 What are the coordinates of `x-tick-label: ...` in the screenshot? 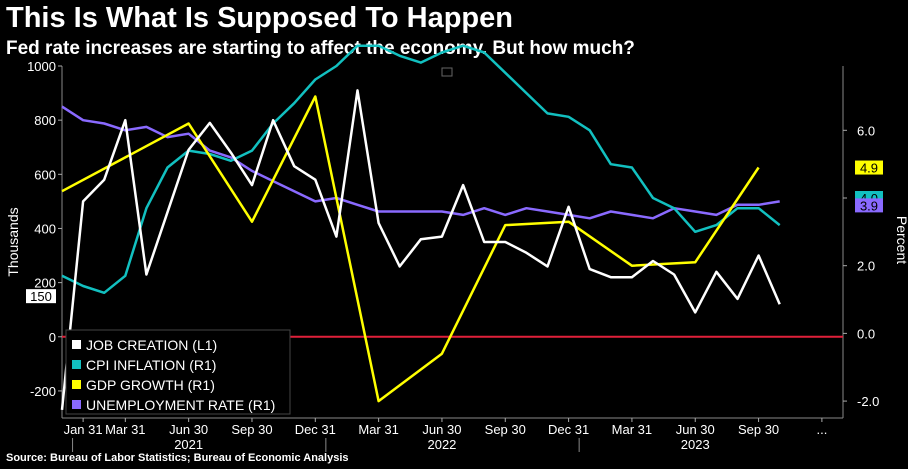 It's located at (821, 429).